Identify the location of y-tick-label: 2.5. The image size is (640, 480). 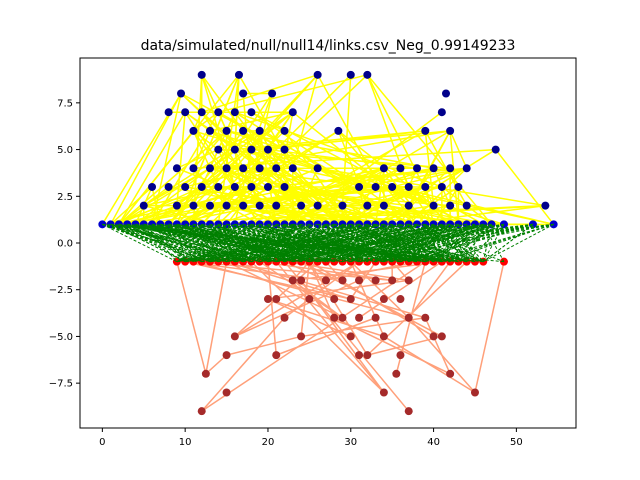
(65, 197).